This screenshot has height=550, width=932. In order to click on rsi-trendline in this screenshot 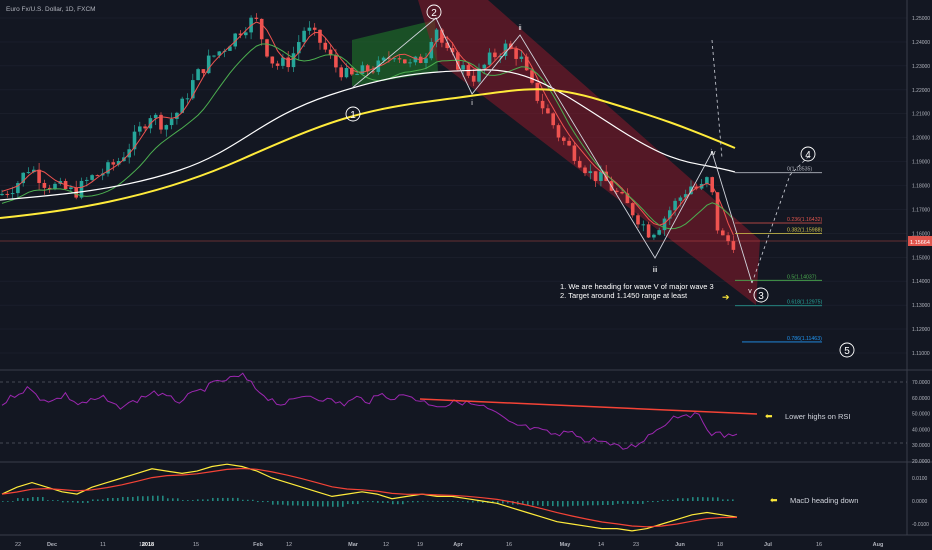, I will do `click(588, 406)`.